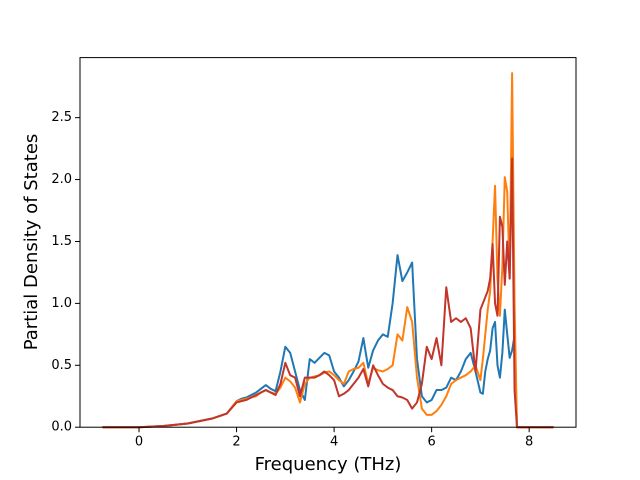 The height and width of the screenshot is (480, 640). What do you see at coordinates (431, 442) in the screenshot?
I see `x-tick-label: 6` at bounding box center [431, 442].